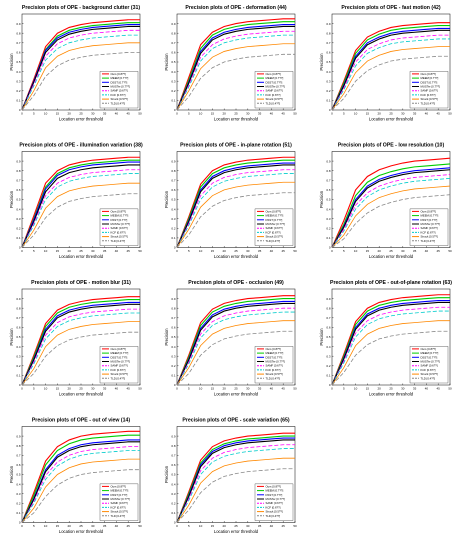 The width and height of the screenshot is (466, 550). What do you see at coordinates (173, 81) in the screenshot?
I see `y-tick-label: 0.3` at bounding box center [173, 81].